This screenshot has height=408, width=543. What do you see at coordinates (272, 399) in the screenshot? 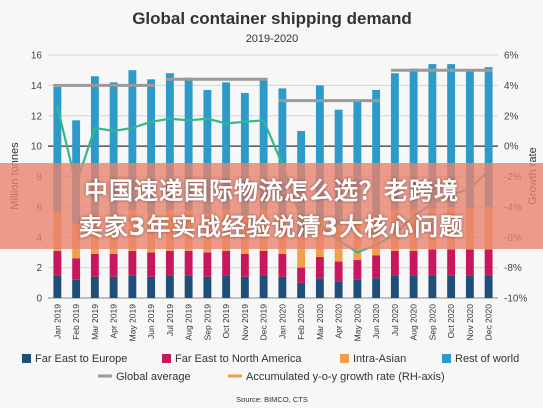
I see `source-note: Source: BIMCO, CTS` at bounding box center [272, 399].